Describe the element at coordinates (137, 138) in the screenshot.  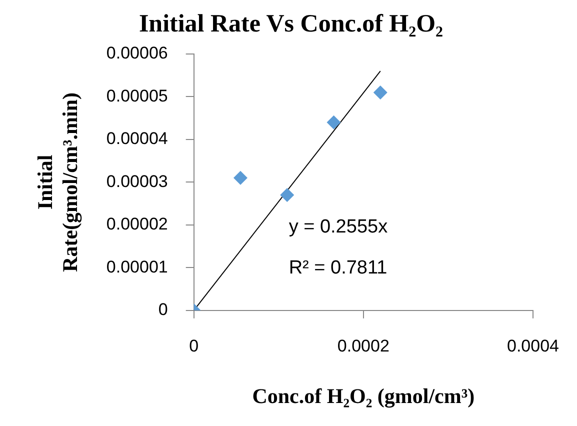
I see `y-tick-label: 0.00004` at that location.